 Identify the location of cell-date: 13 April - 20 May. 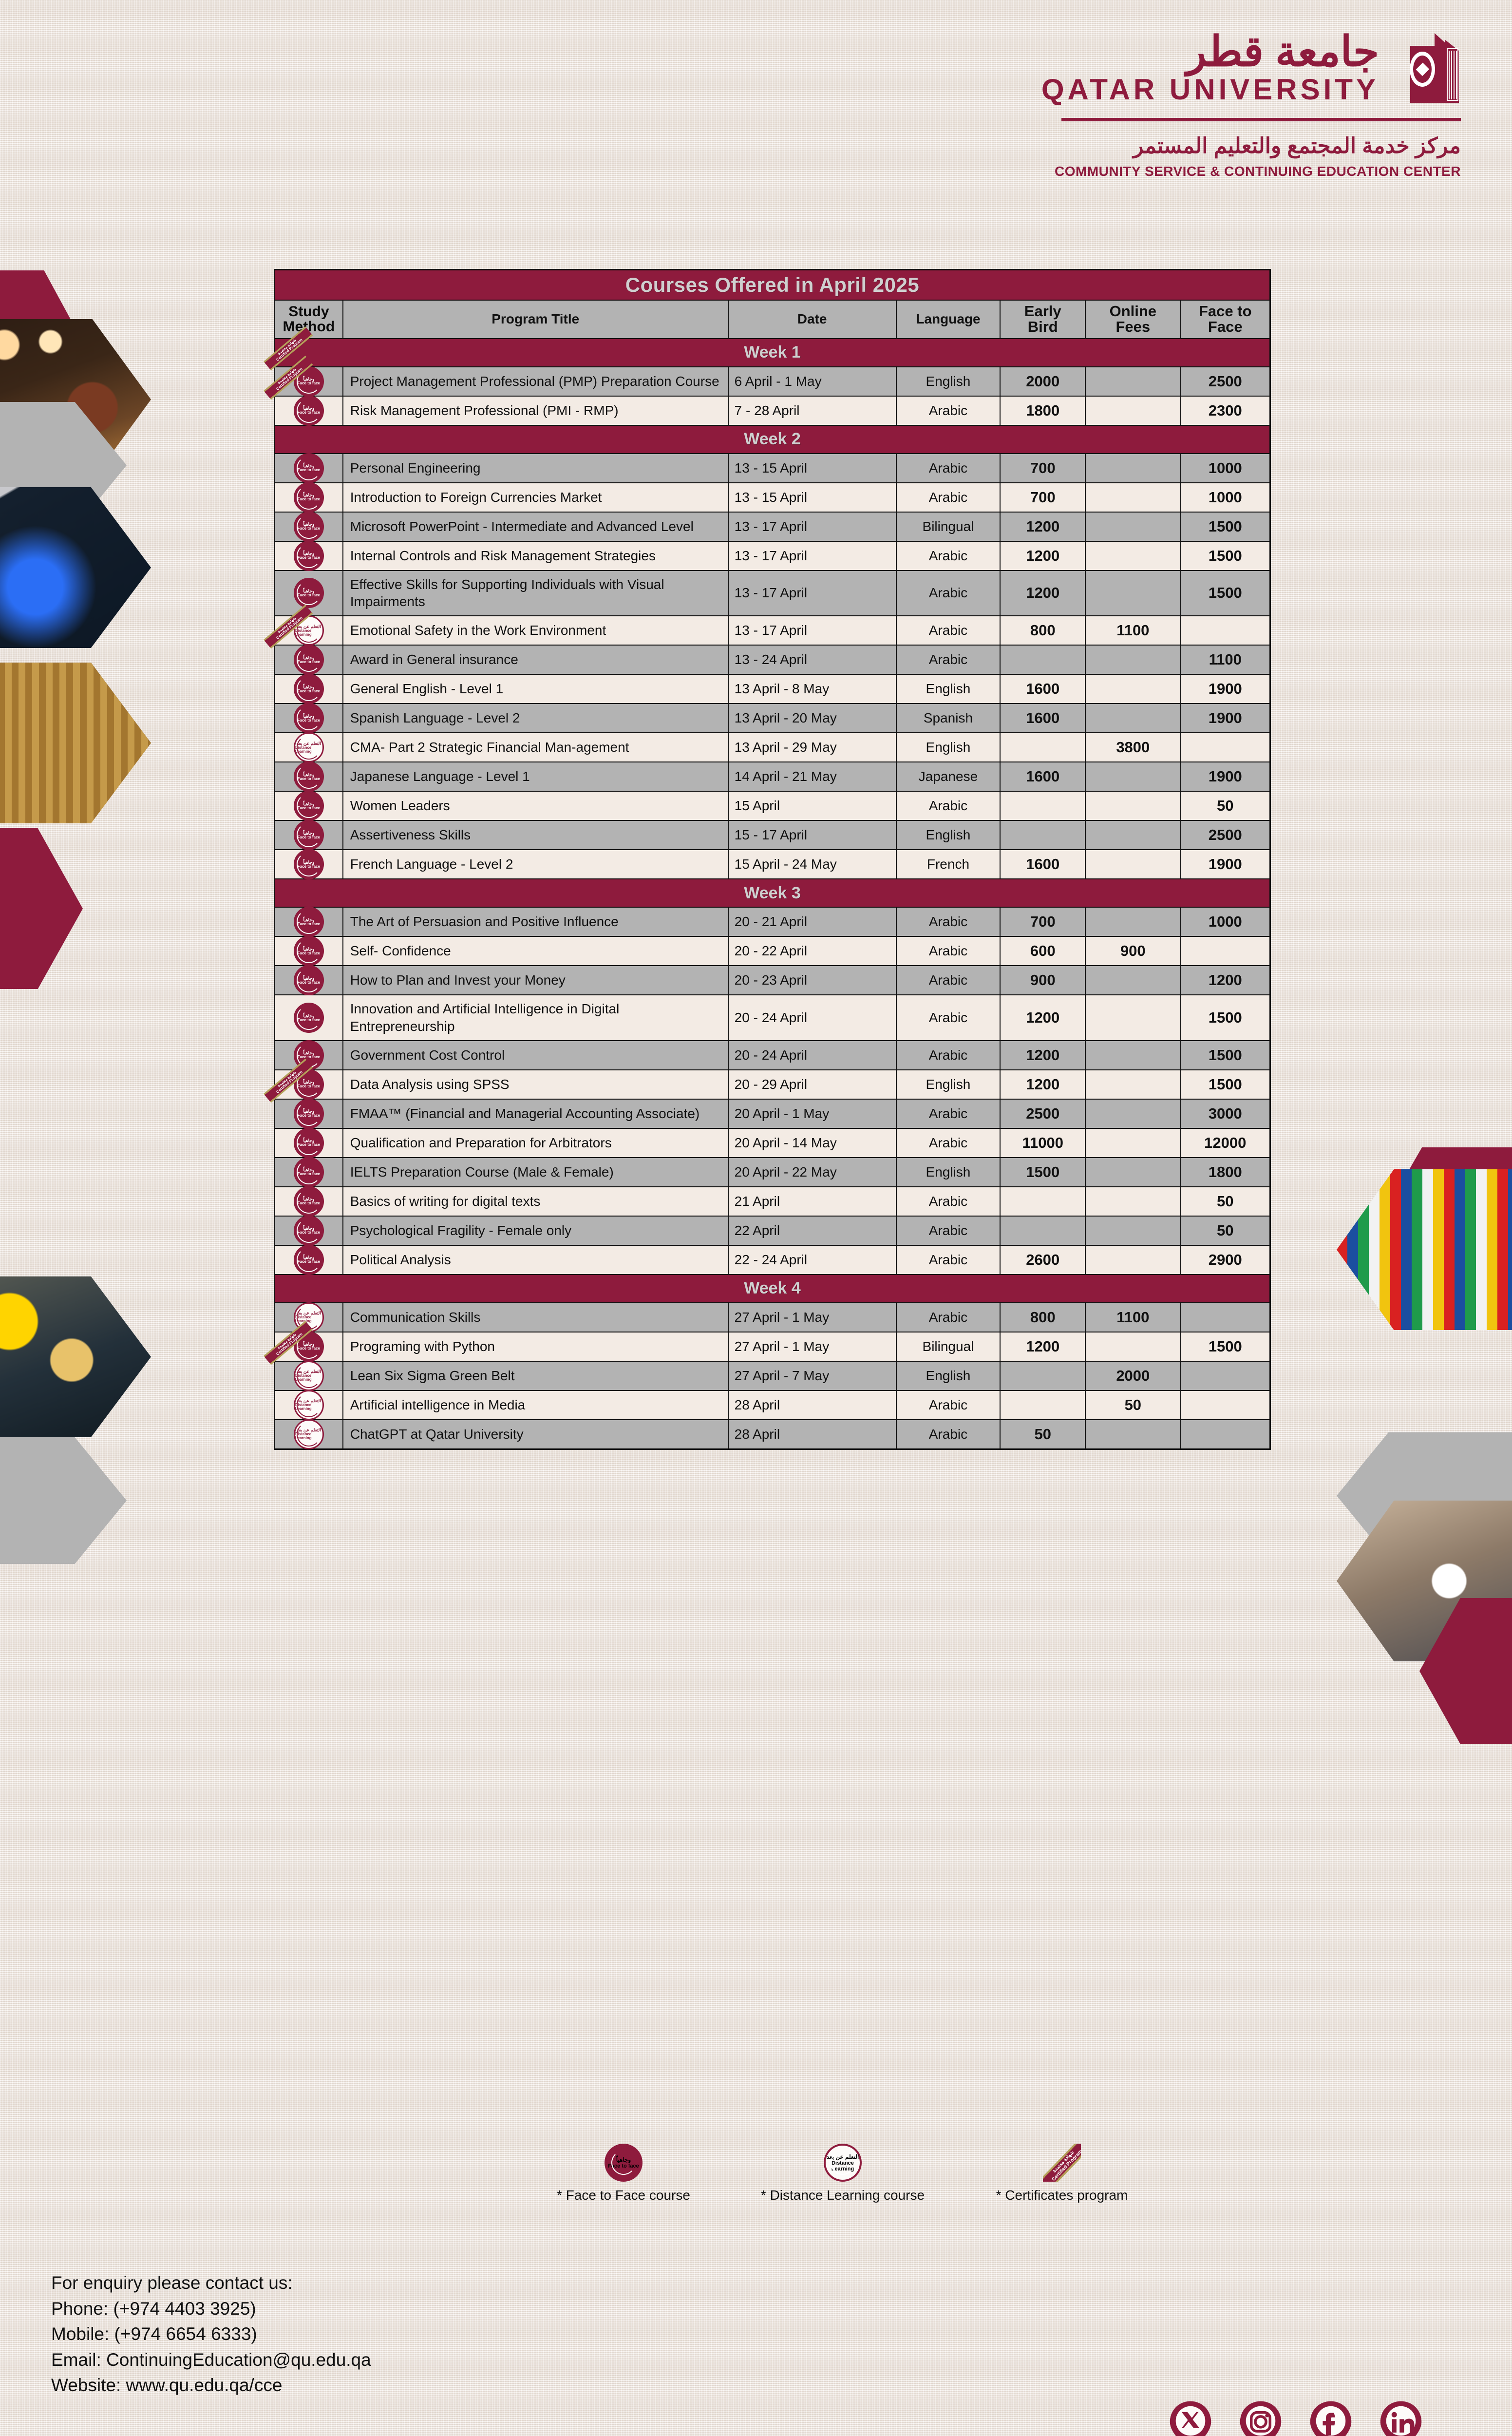
(812, 718).